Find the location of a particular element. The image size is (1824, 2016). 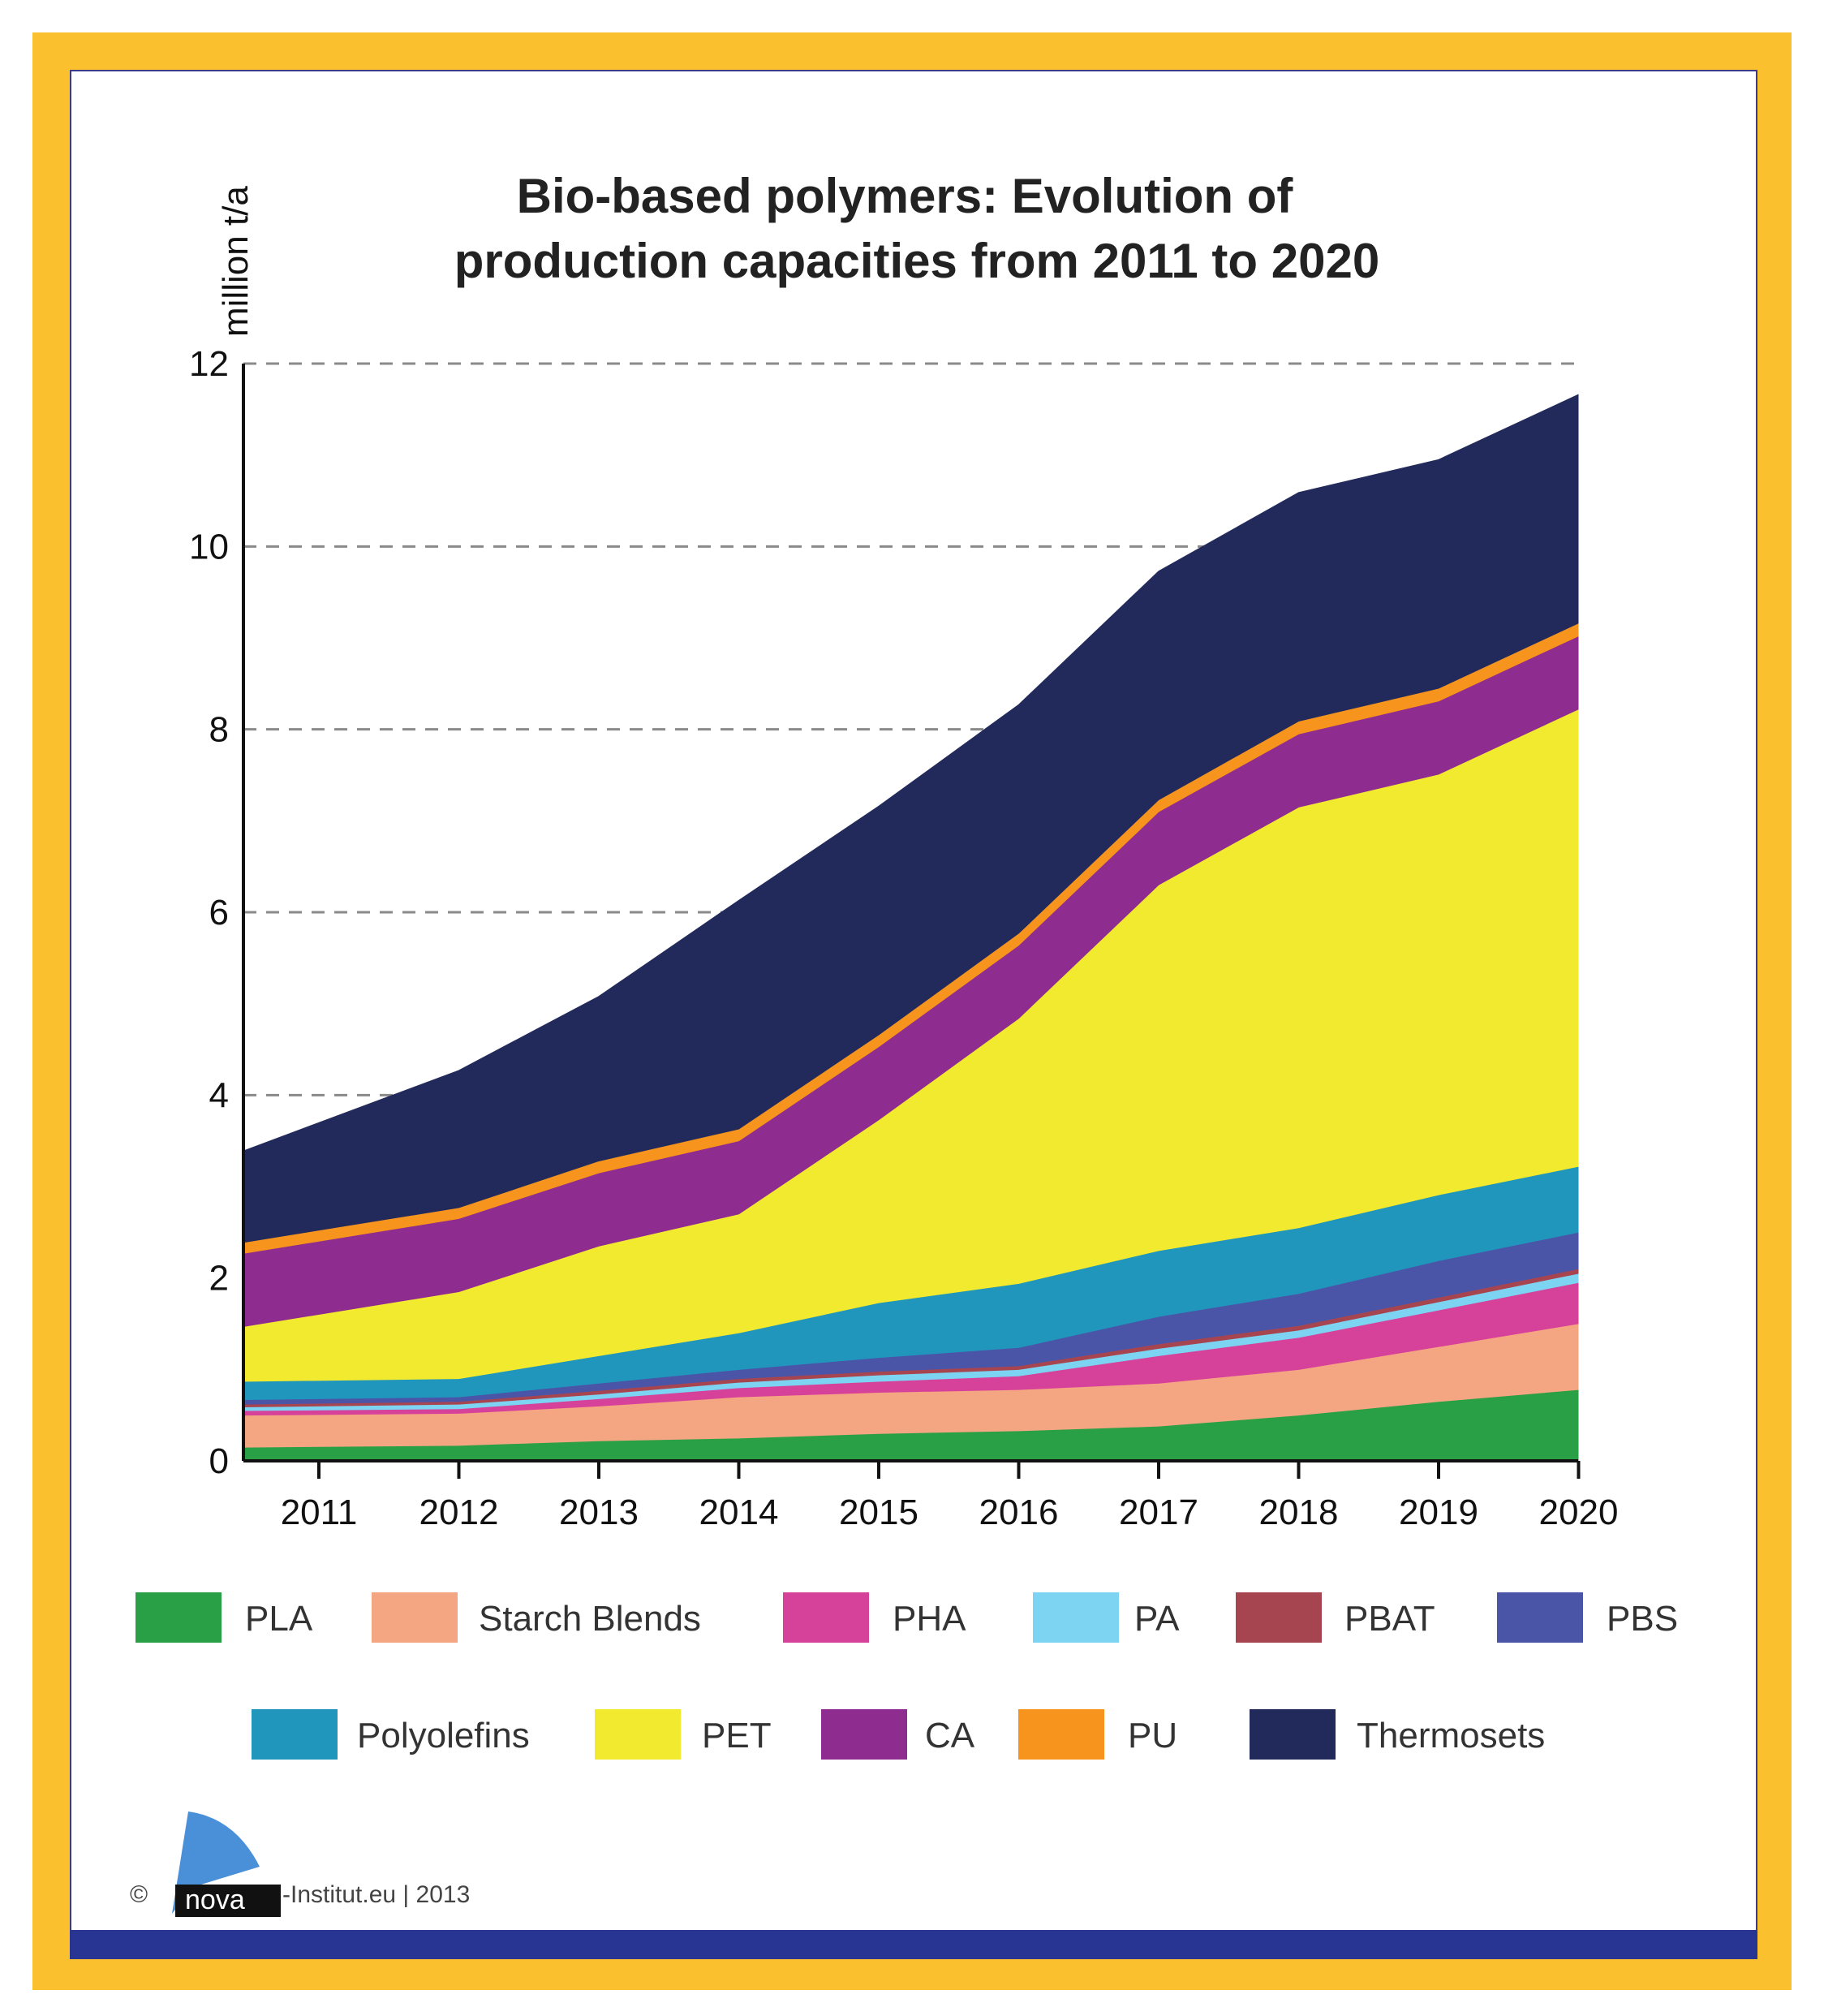

y-tick-label-10: 10 is located at coordinates (209, 546).